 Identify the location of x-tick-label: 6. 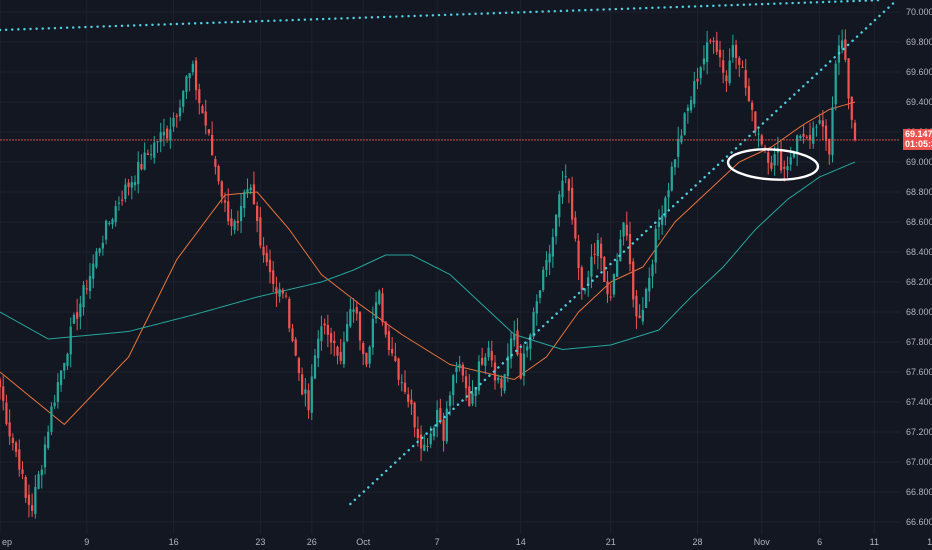
(819, 542).